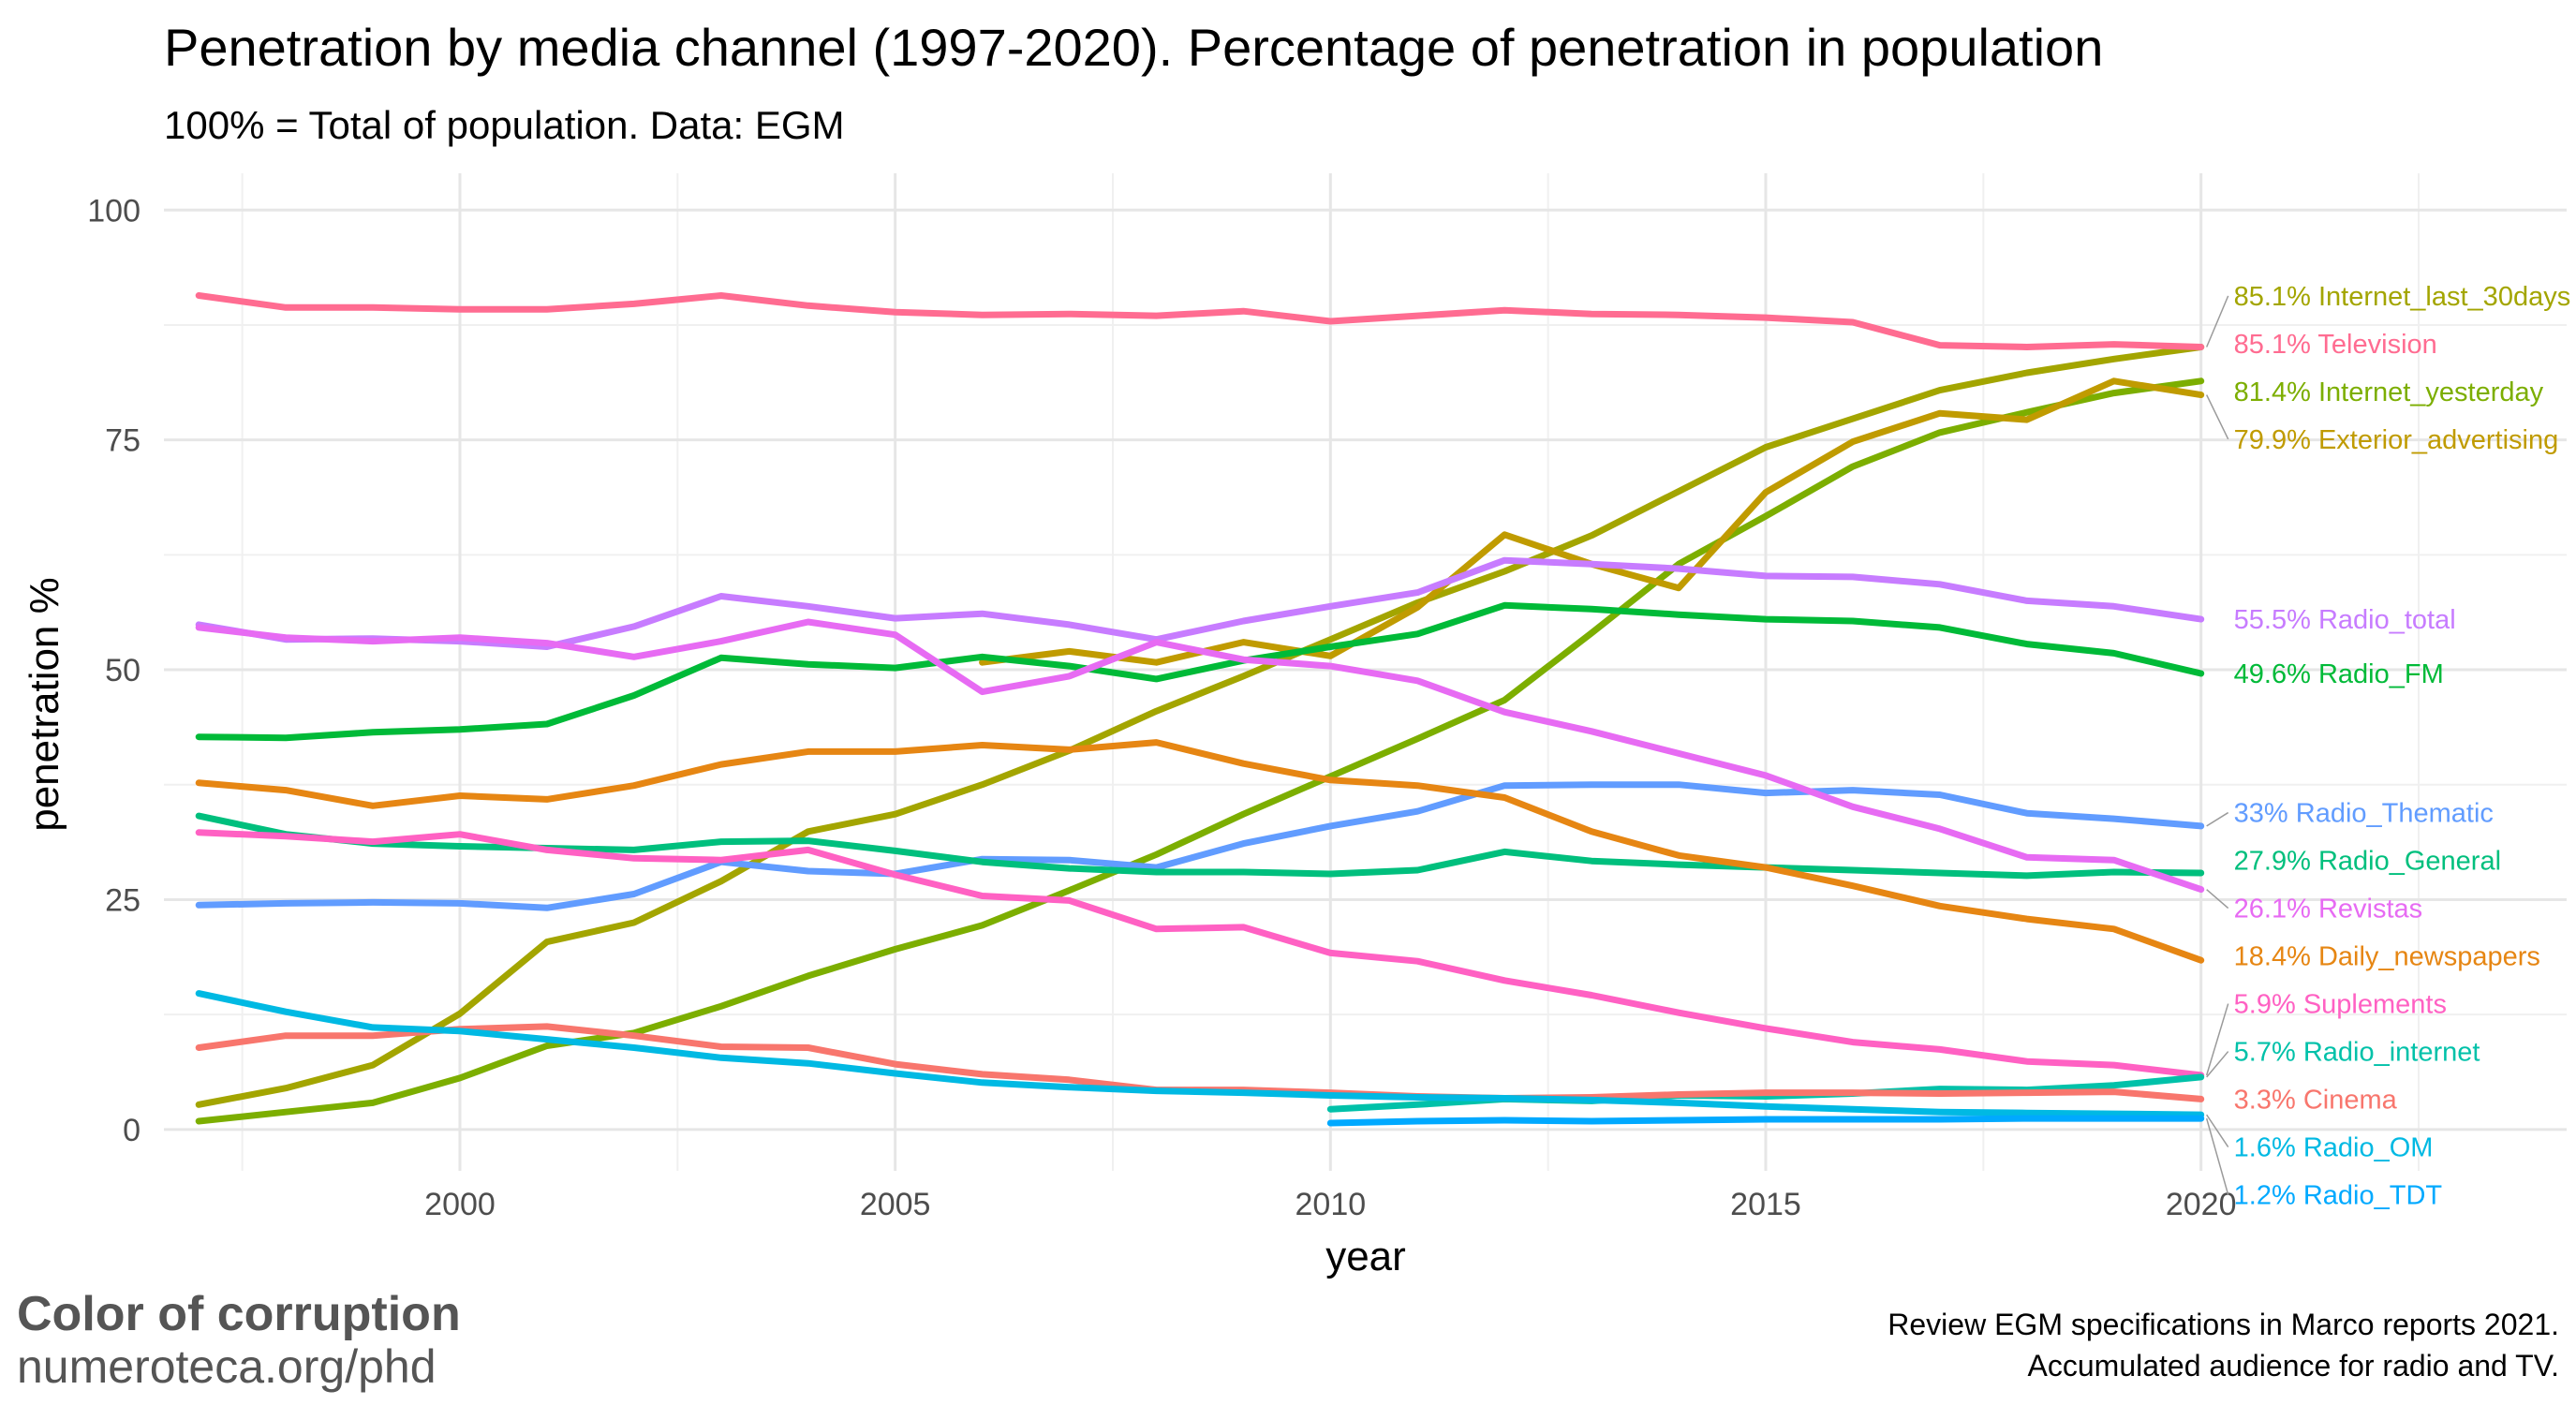  What do you see at coordinates (1765, 1204) in the screenshot?
I see `x-tick-label: 2015` at bounding box center [1765, 1204].